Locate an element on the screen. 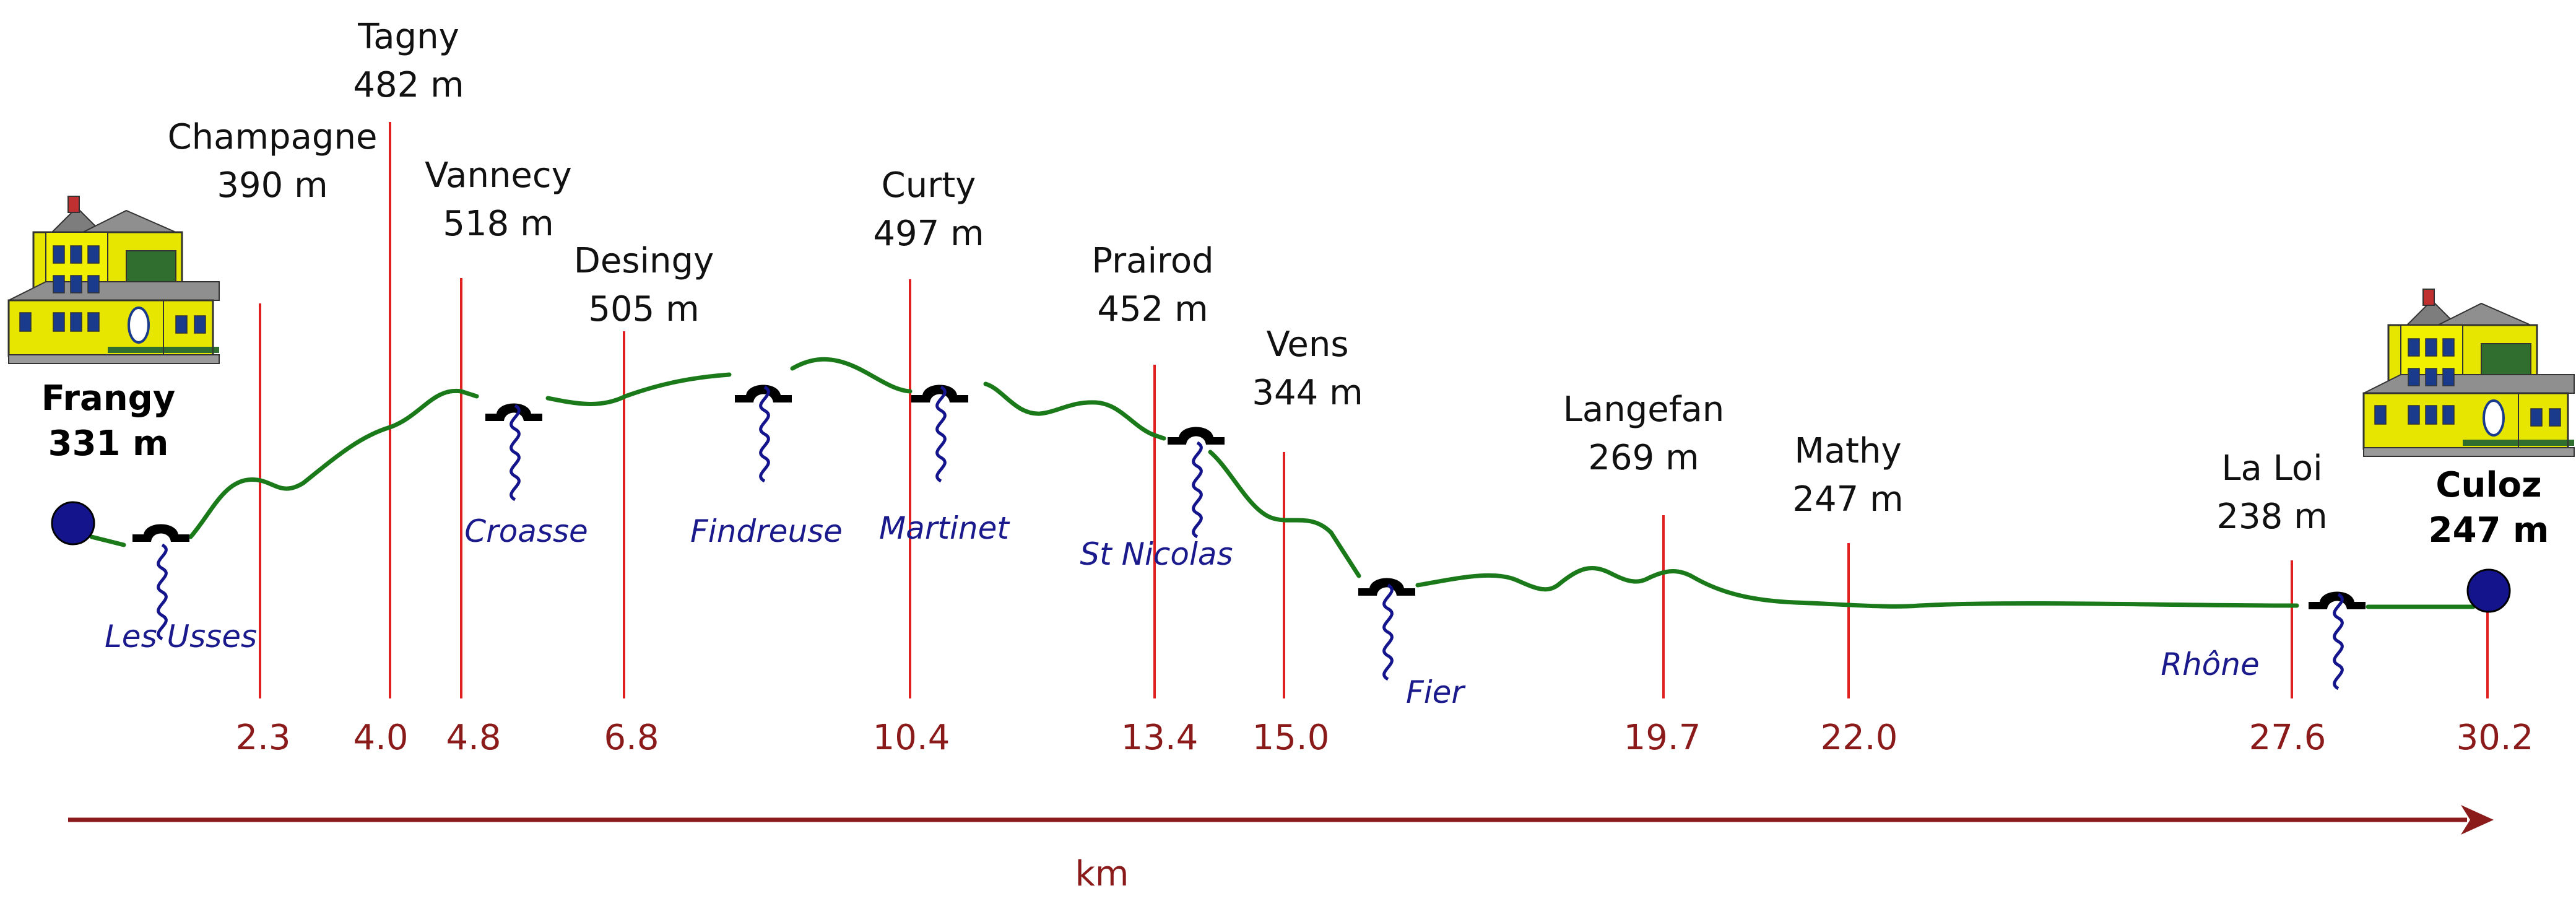 Image resolution: width=2576 pixels, height=922 pixels. end-altitude: 247 m is located at coordinates (2489, 530).